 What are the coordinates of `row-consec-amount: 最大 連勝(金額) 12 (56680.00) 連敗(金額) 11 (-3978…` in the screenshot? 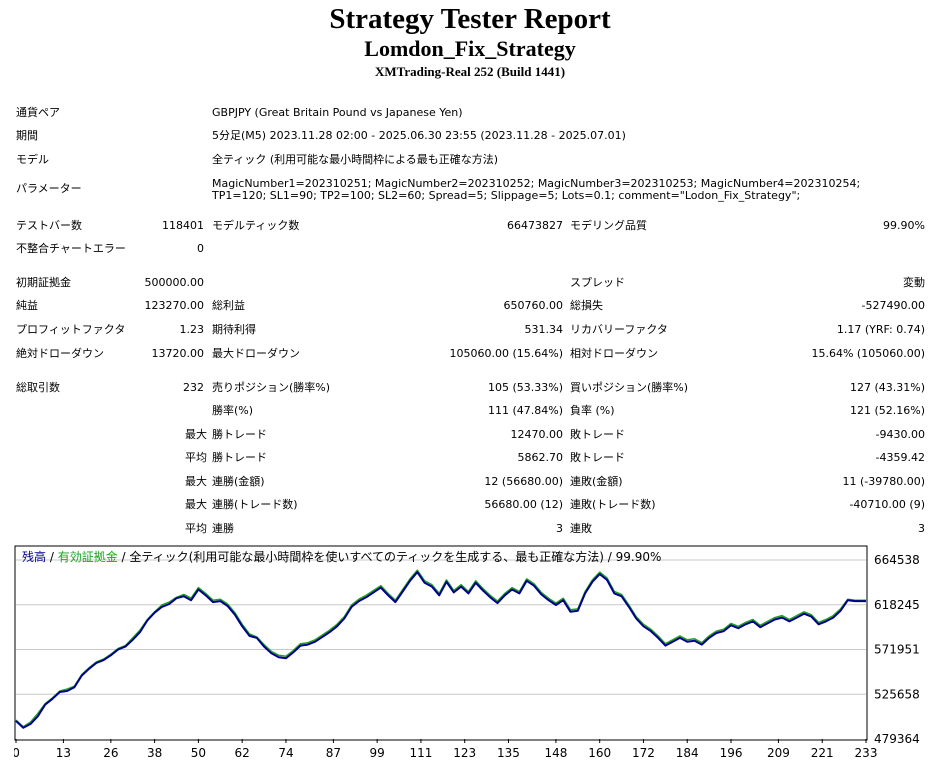 It's located at (470, 482).